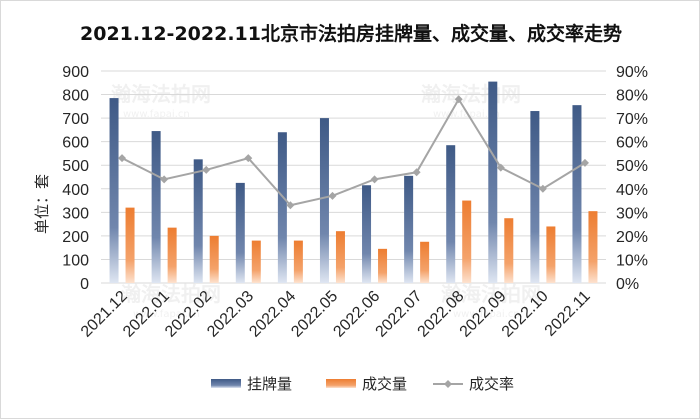 The image size is (700, 420). Describe the element at coordinates (114, 190) in the screenshot. I see `bar-listing-2021.12` at that location.